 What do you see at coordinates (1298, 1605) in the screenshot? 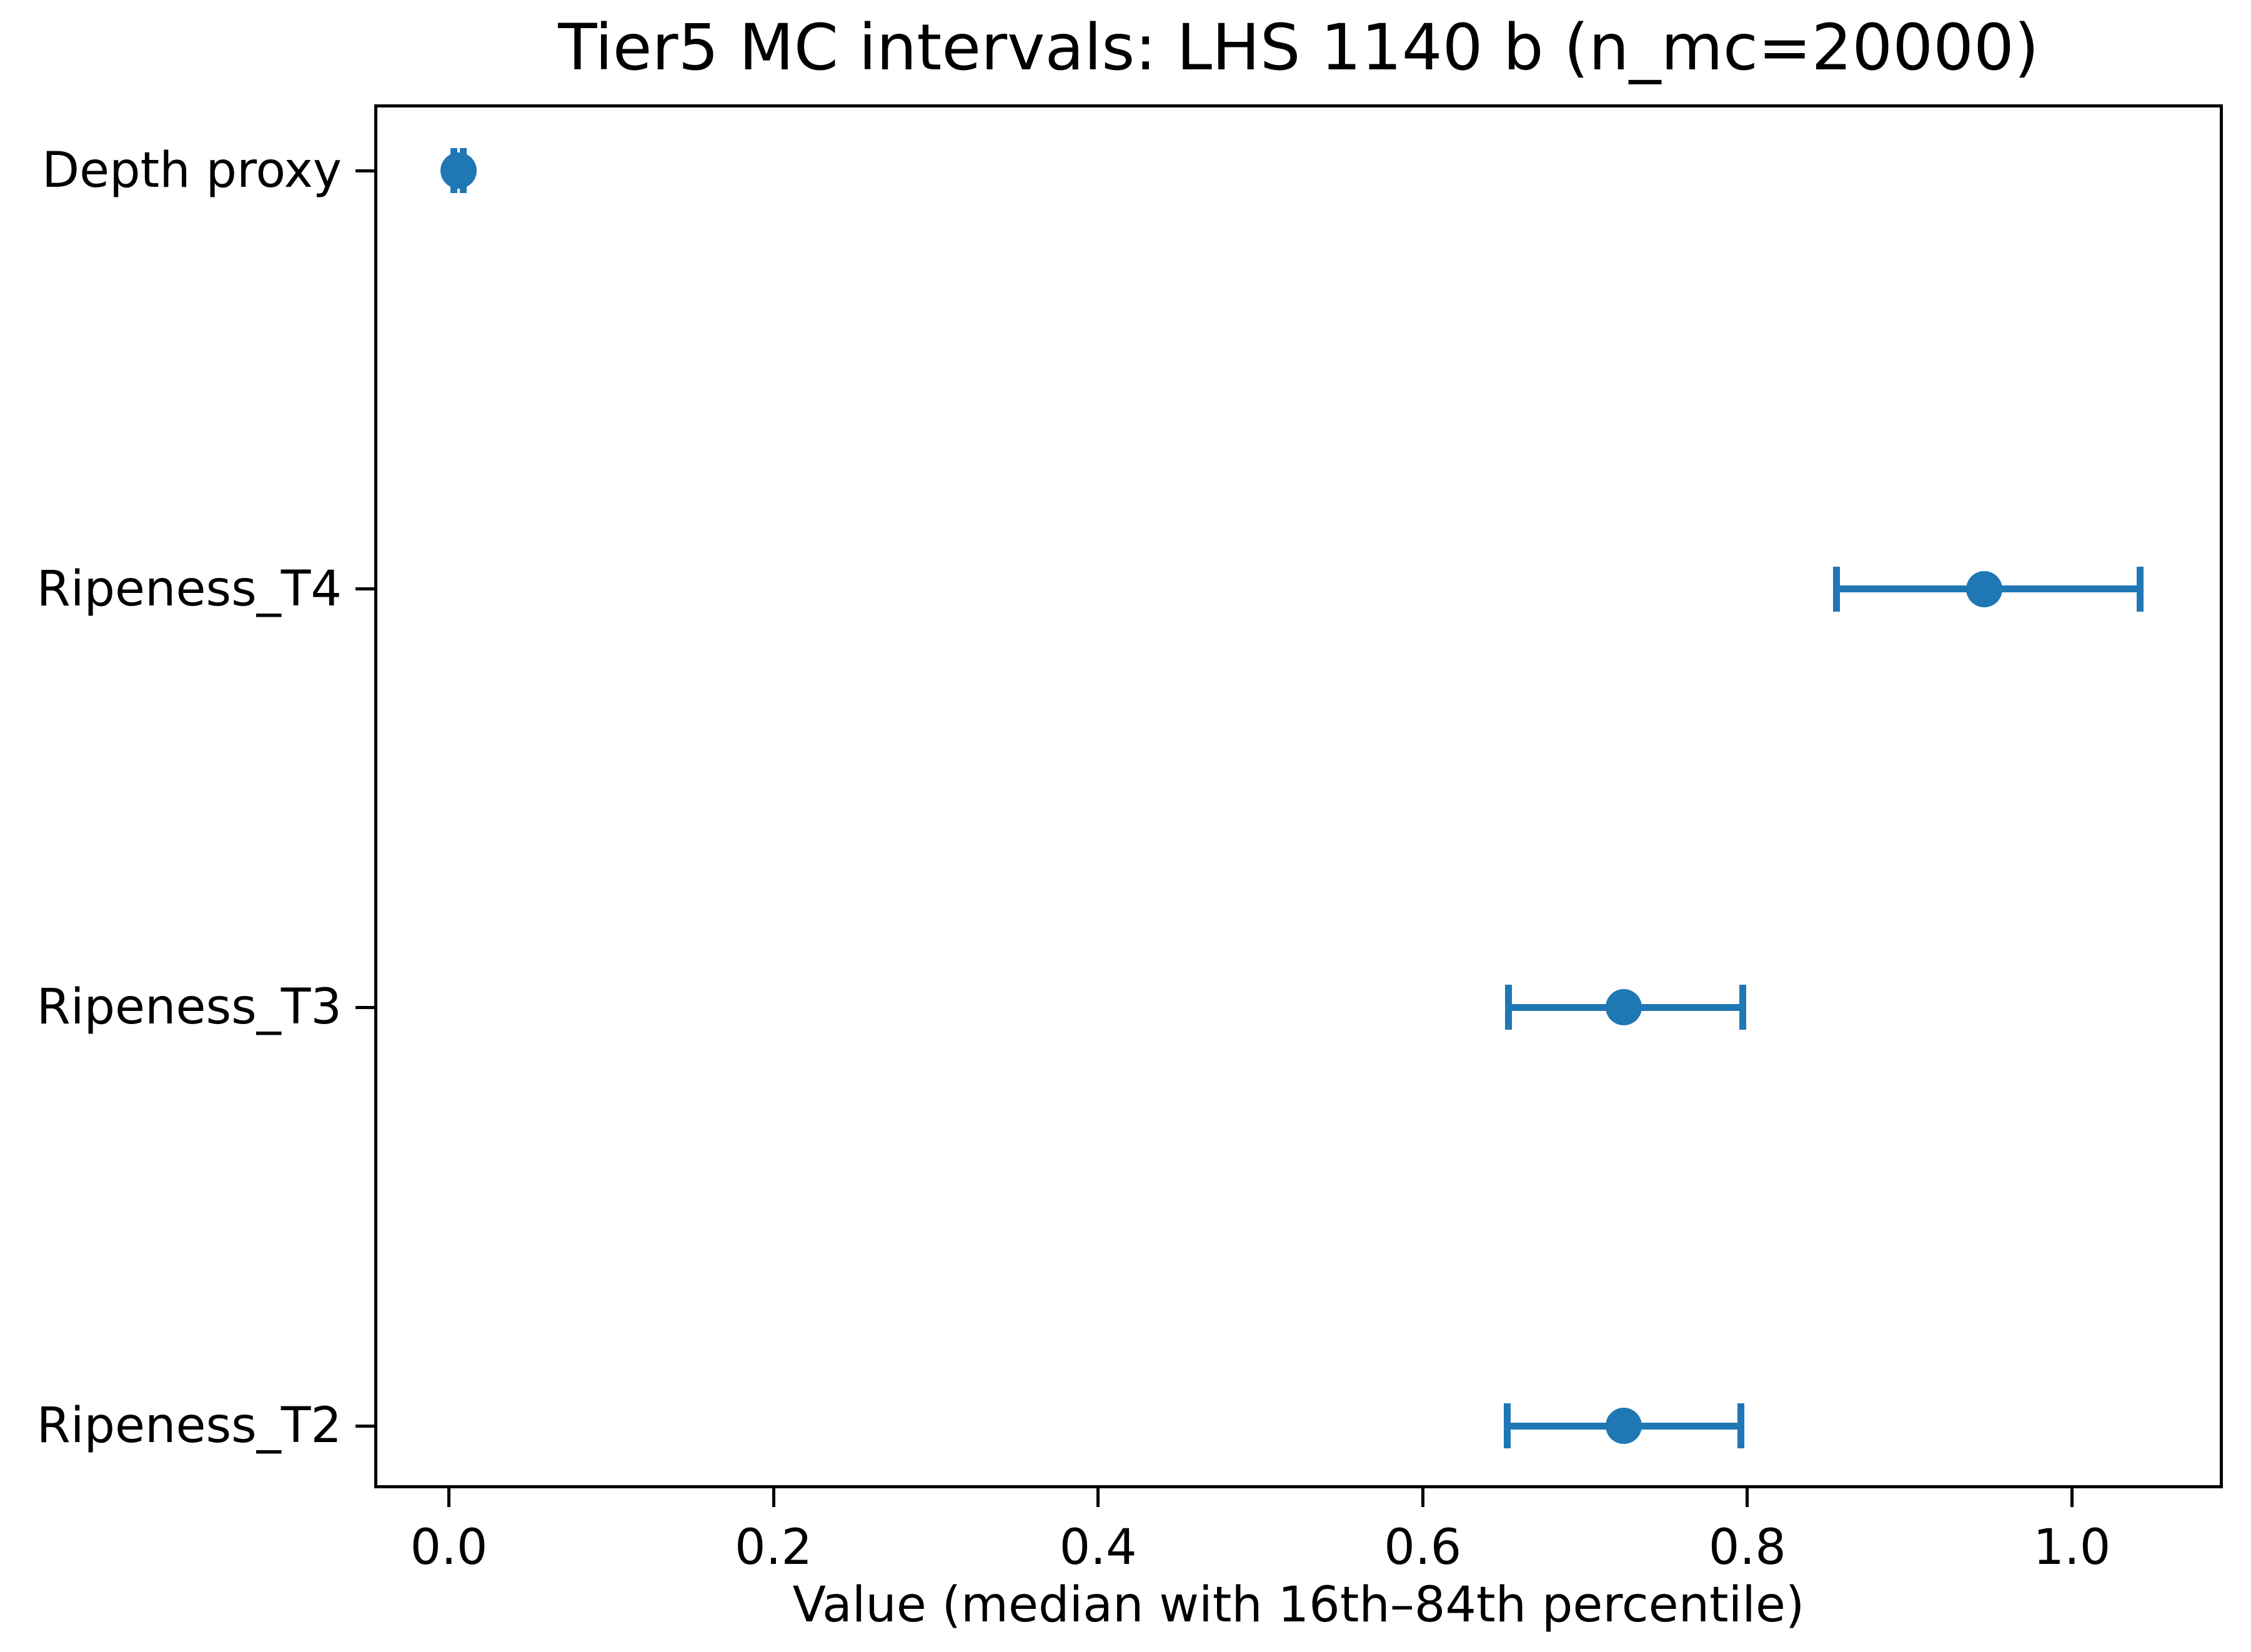
I see `x-axis-label: Value (median with 16th–84th percentile)` at bounding box center [1298, 1605].